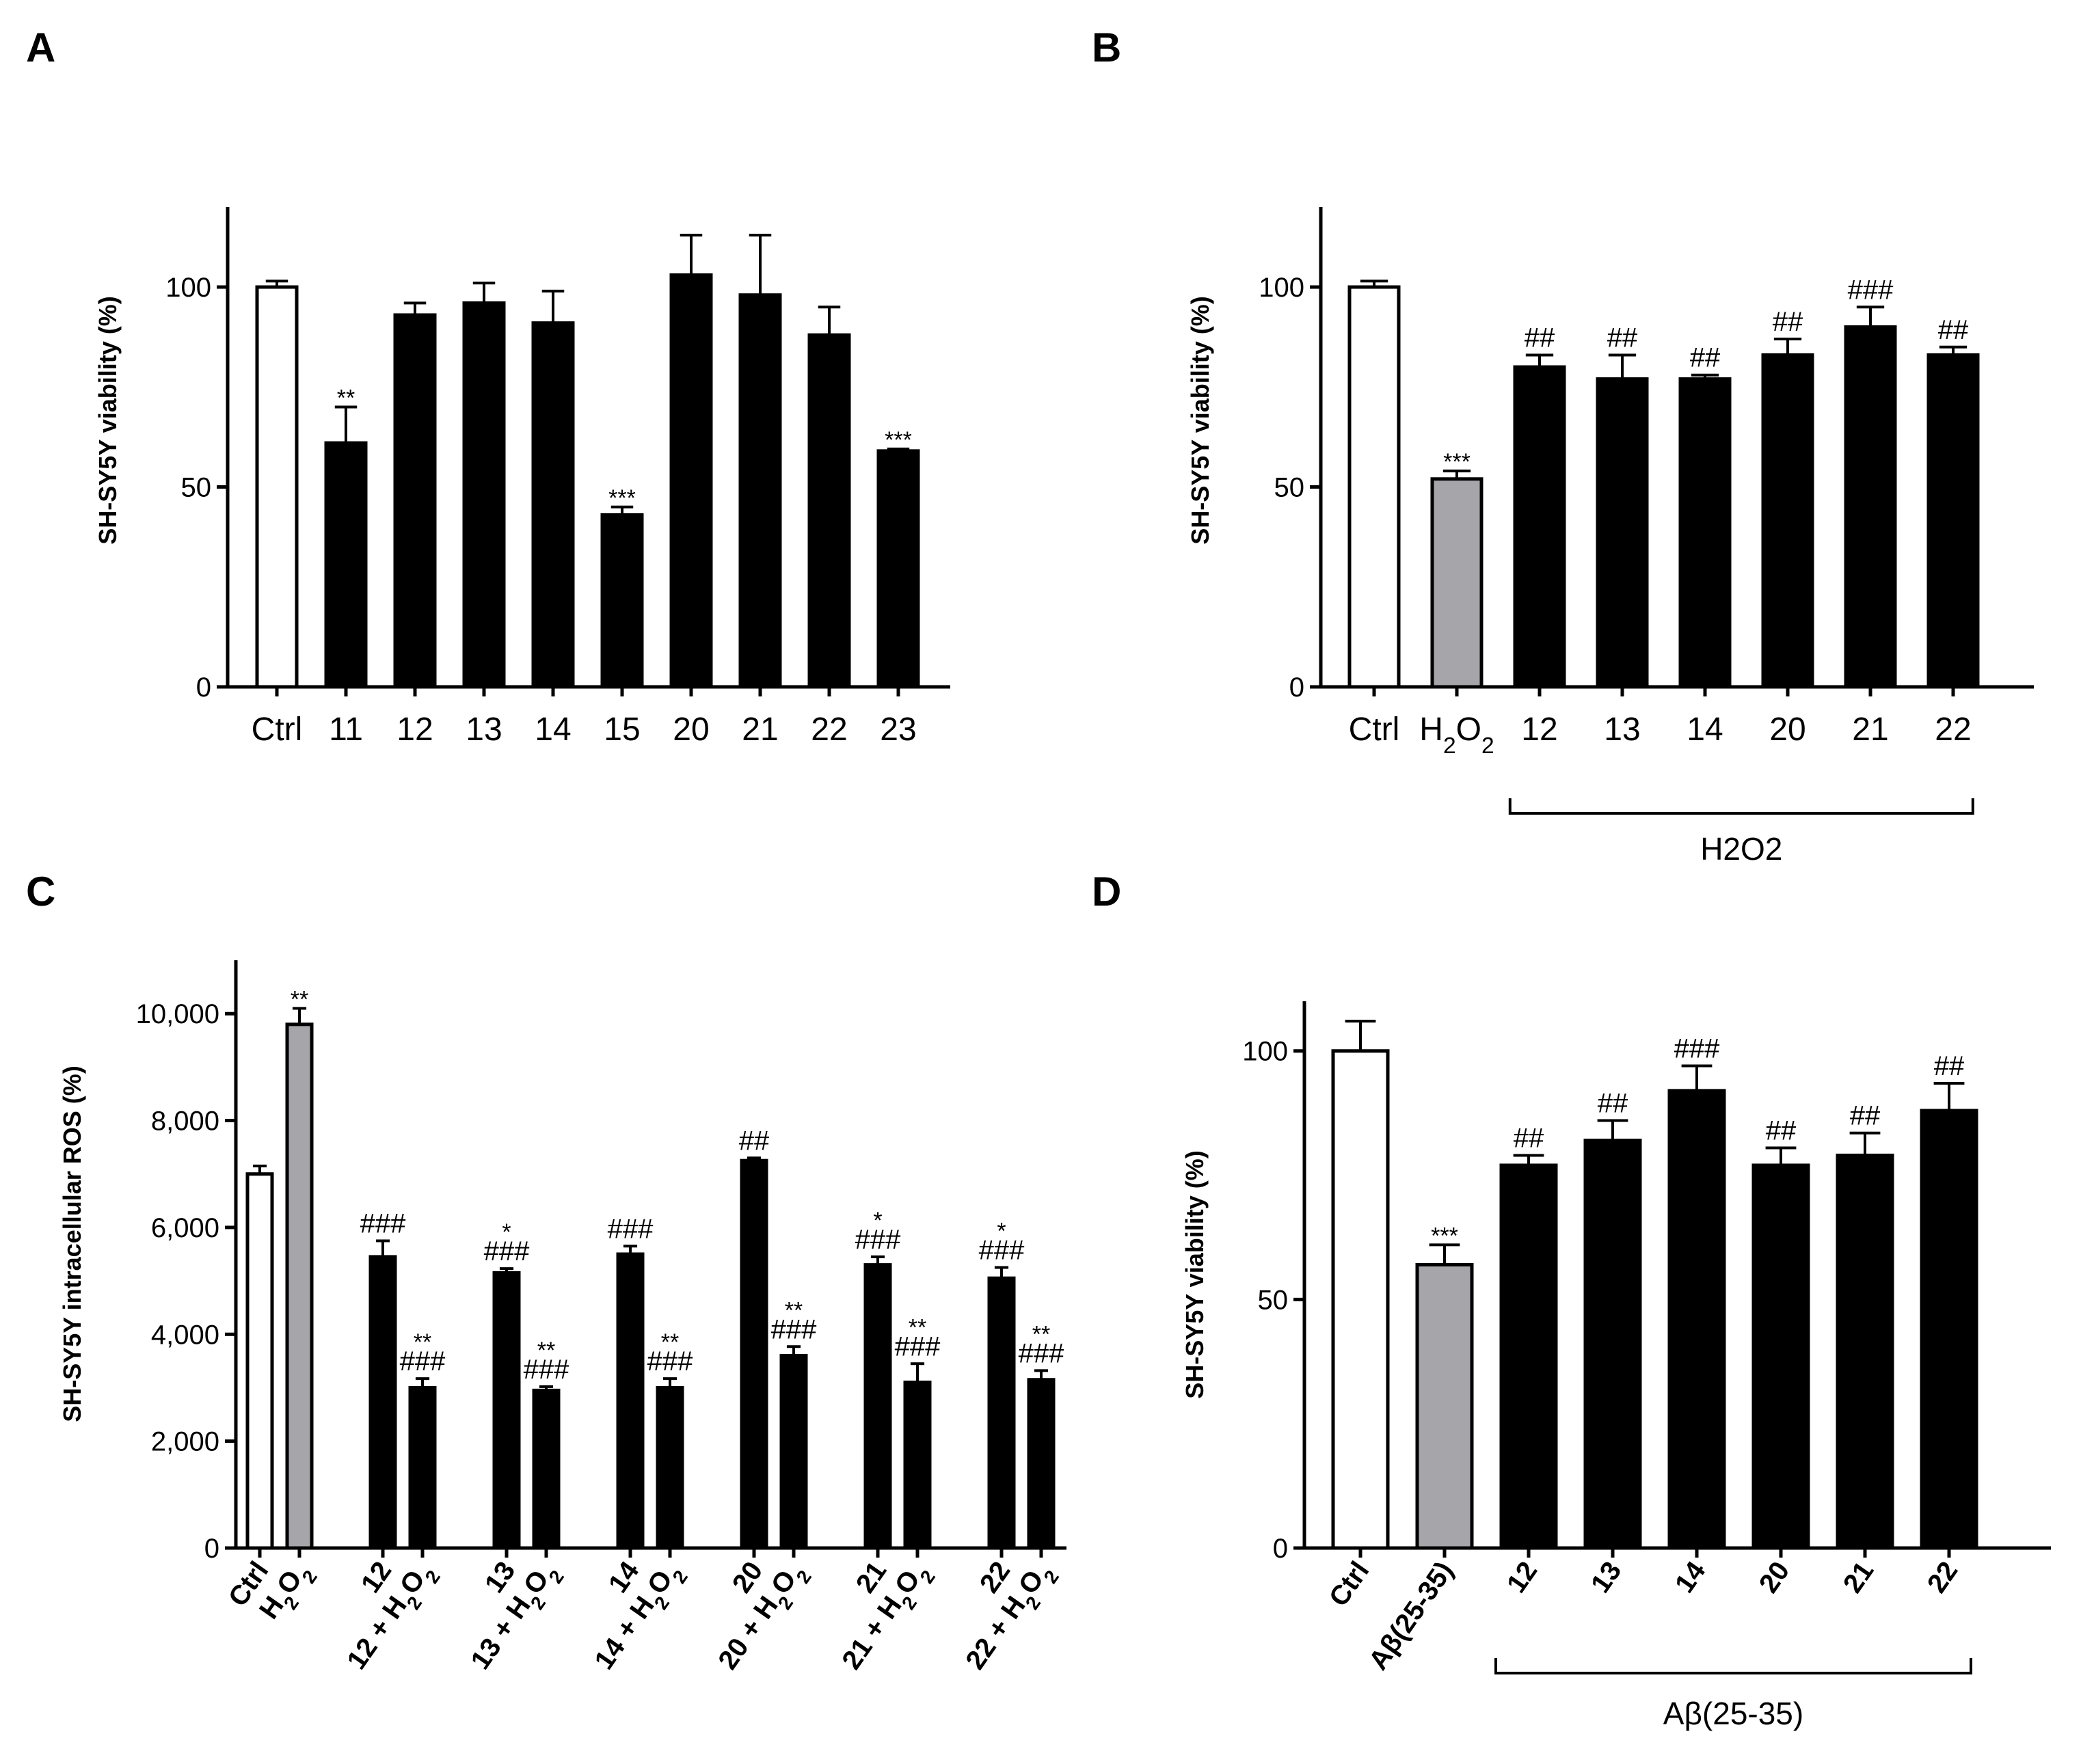 The width and height of the screenshot is (2081, 1764). Describe the element at coordinates (1001, 1232) in the screenshot. I see `significance-label-top: *` at that location.